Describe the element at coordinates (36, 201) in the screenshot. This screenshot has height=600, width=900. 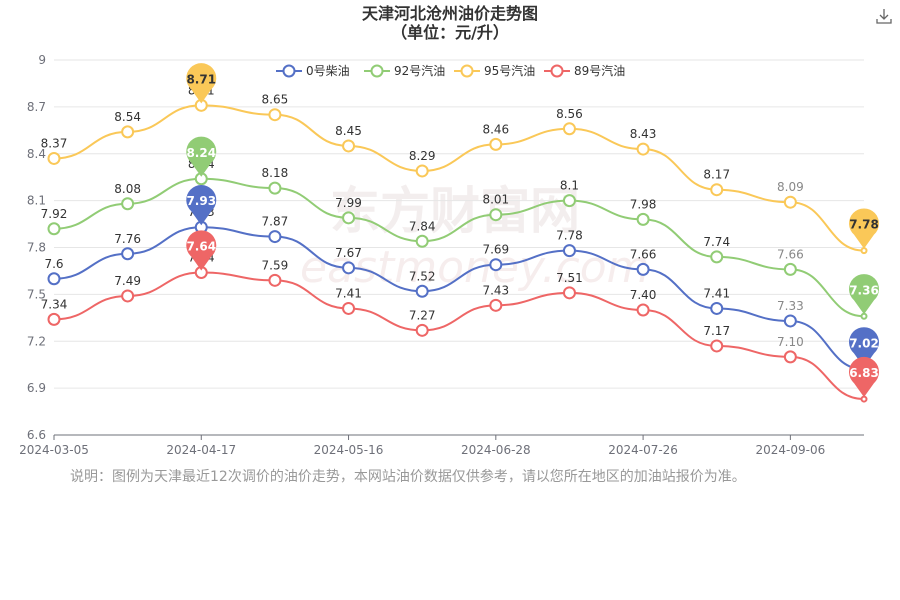
I see `y-tick-label: 8.1` at that location.